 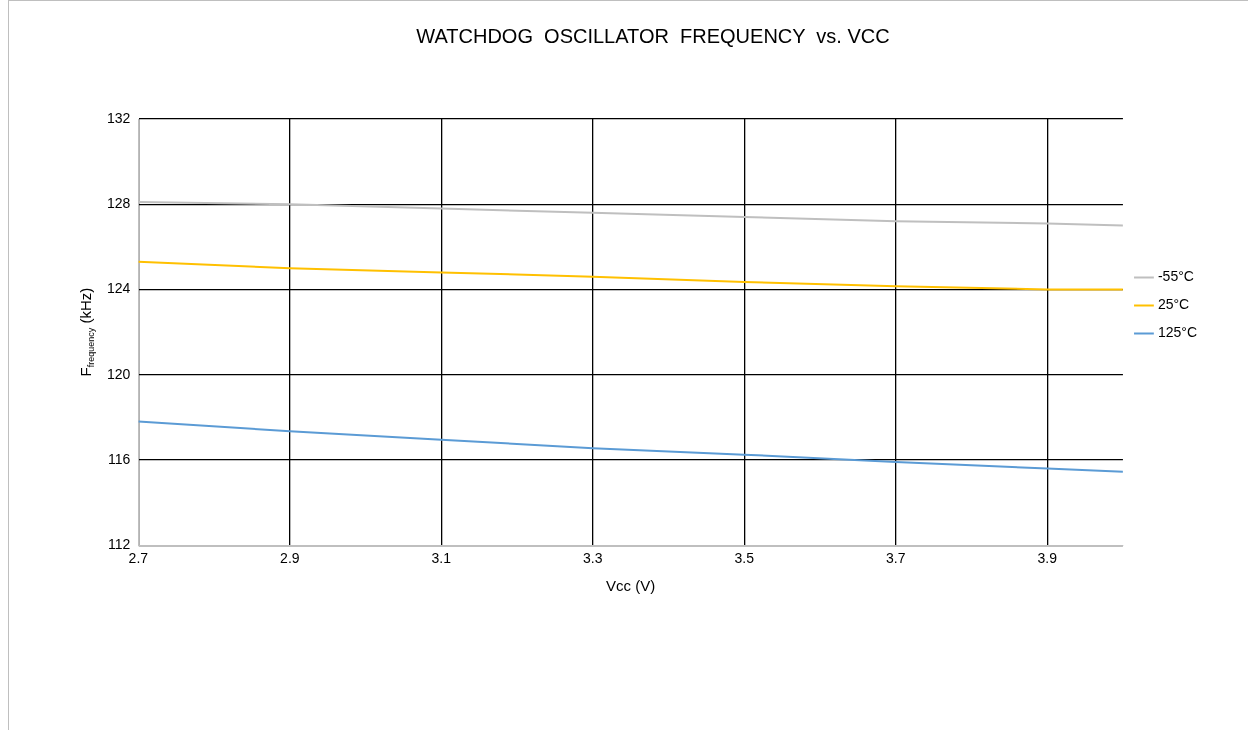 What do you see at coordinates (1177, 332) in the screenshot?
I see `legend-label: 125°C` at bounding box center [1177, 332].